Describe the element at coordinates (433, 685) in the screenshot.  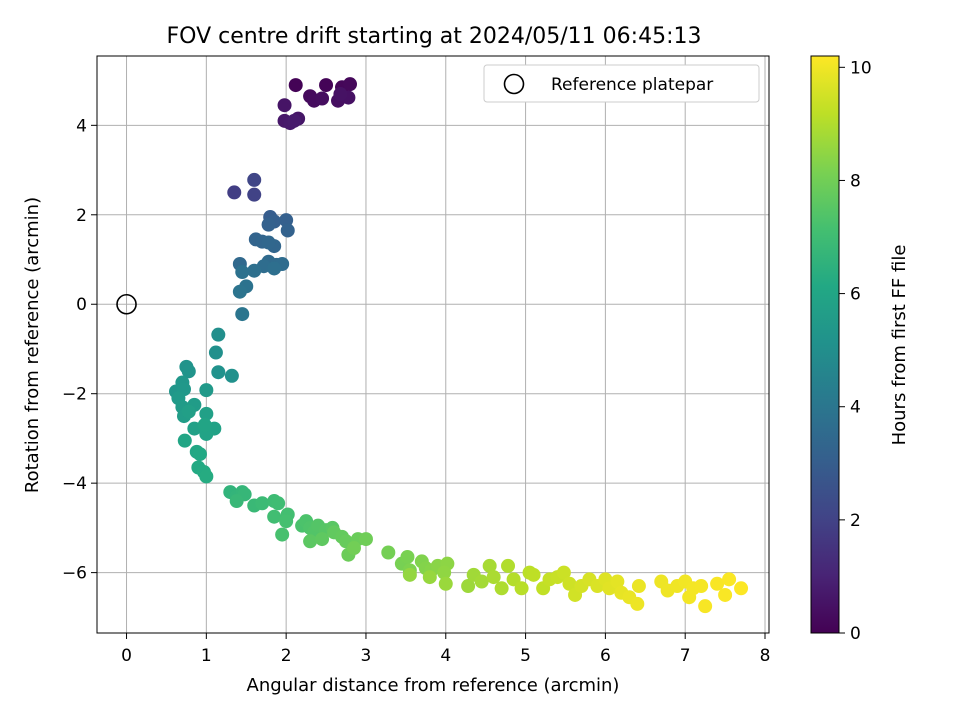
I see `x-axis-label: Angular distance from reference (arcmin)` at that location.